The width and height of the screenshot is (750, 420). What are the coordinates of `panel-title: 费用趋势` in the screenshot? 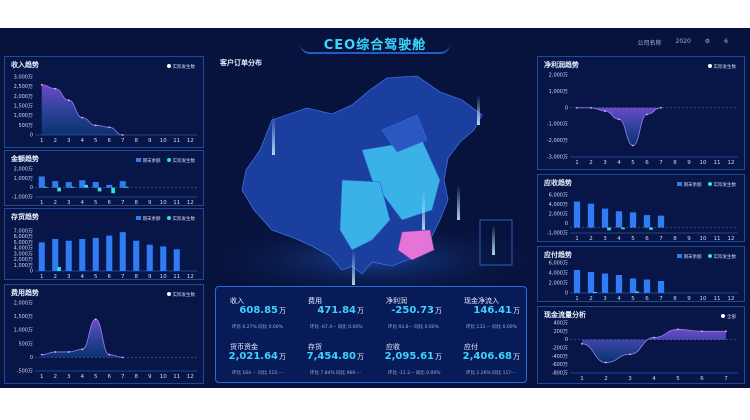 It's located at (25, 293).